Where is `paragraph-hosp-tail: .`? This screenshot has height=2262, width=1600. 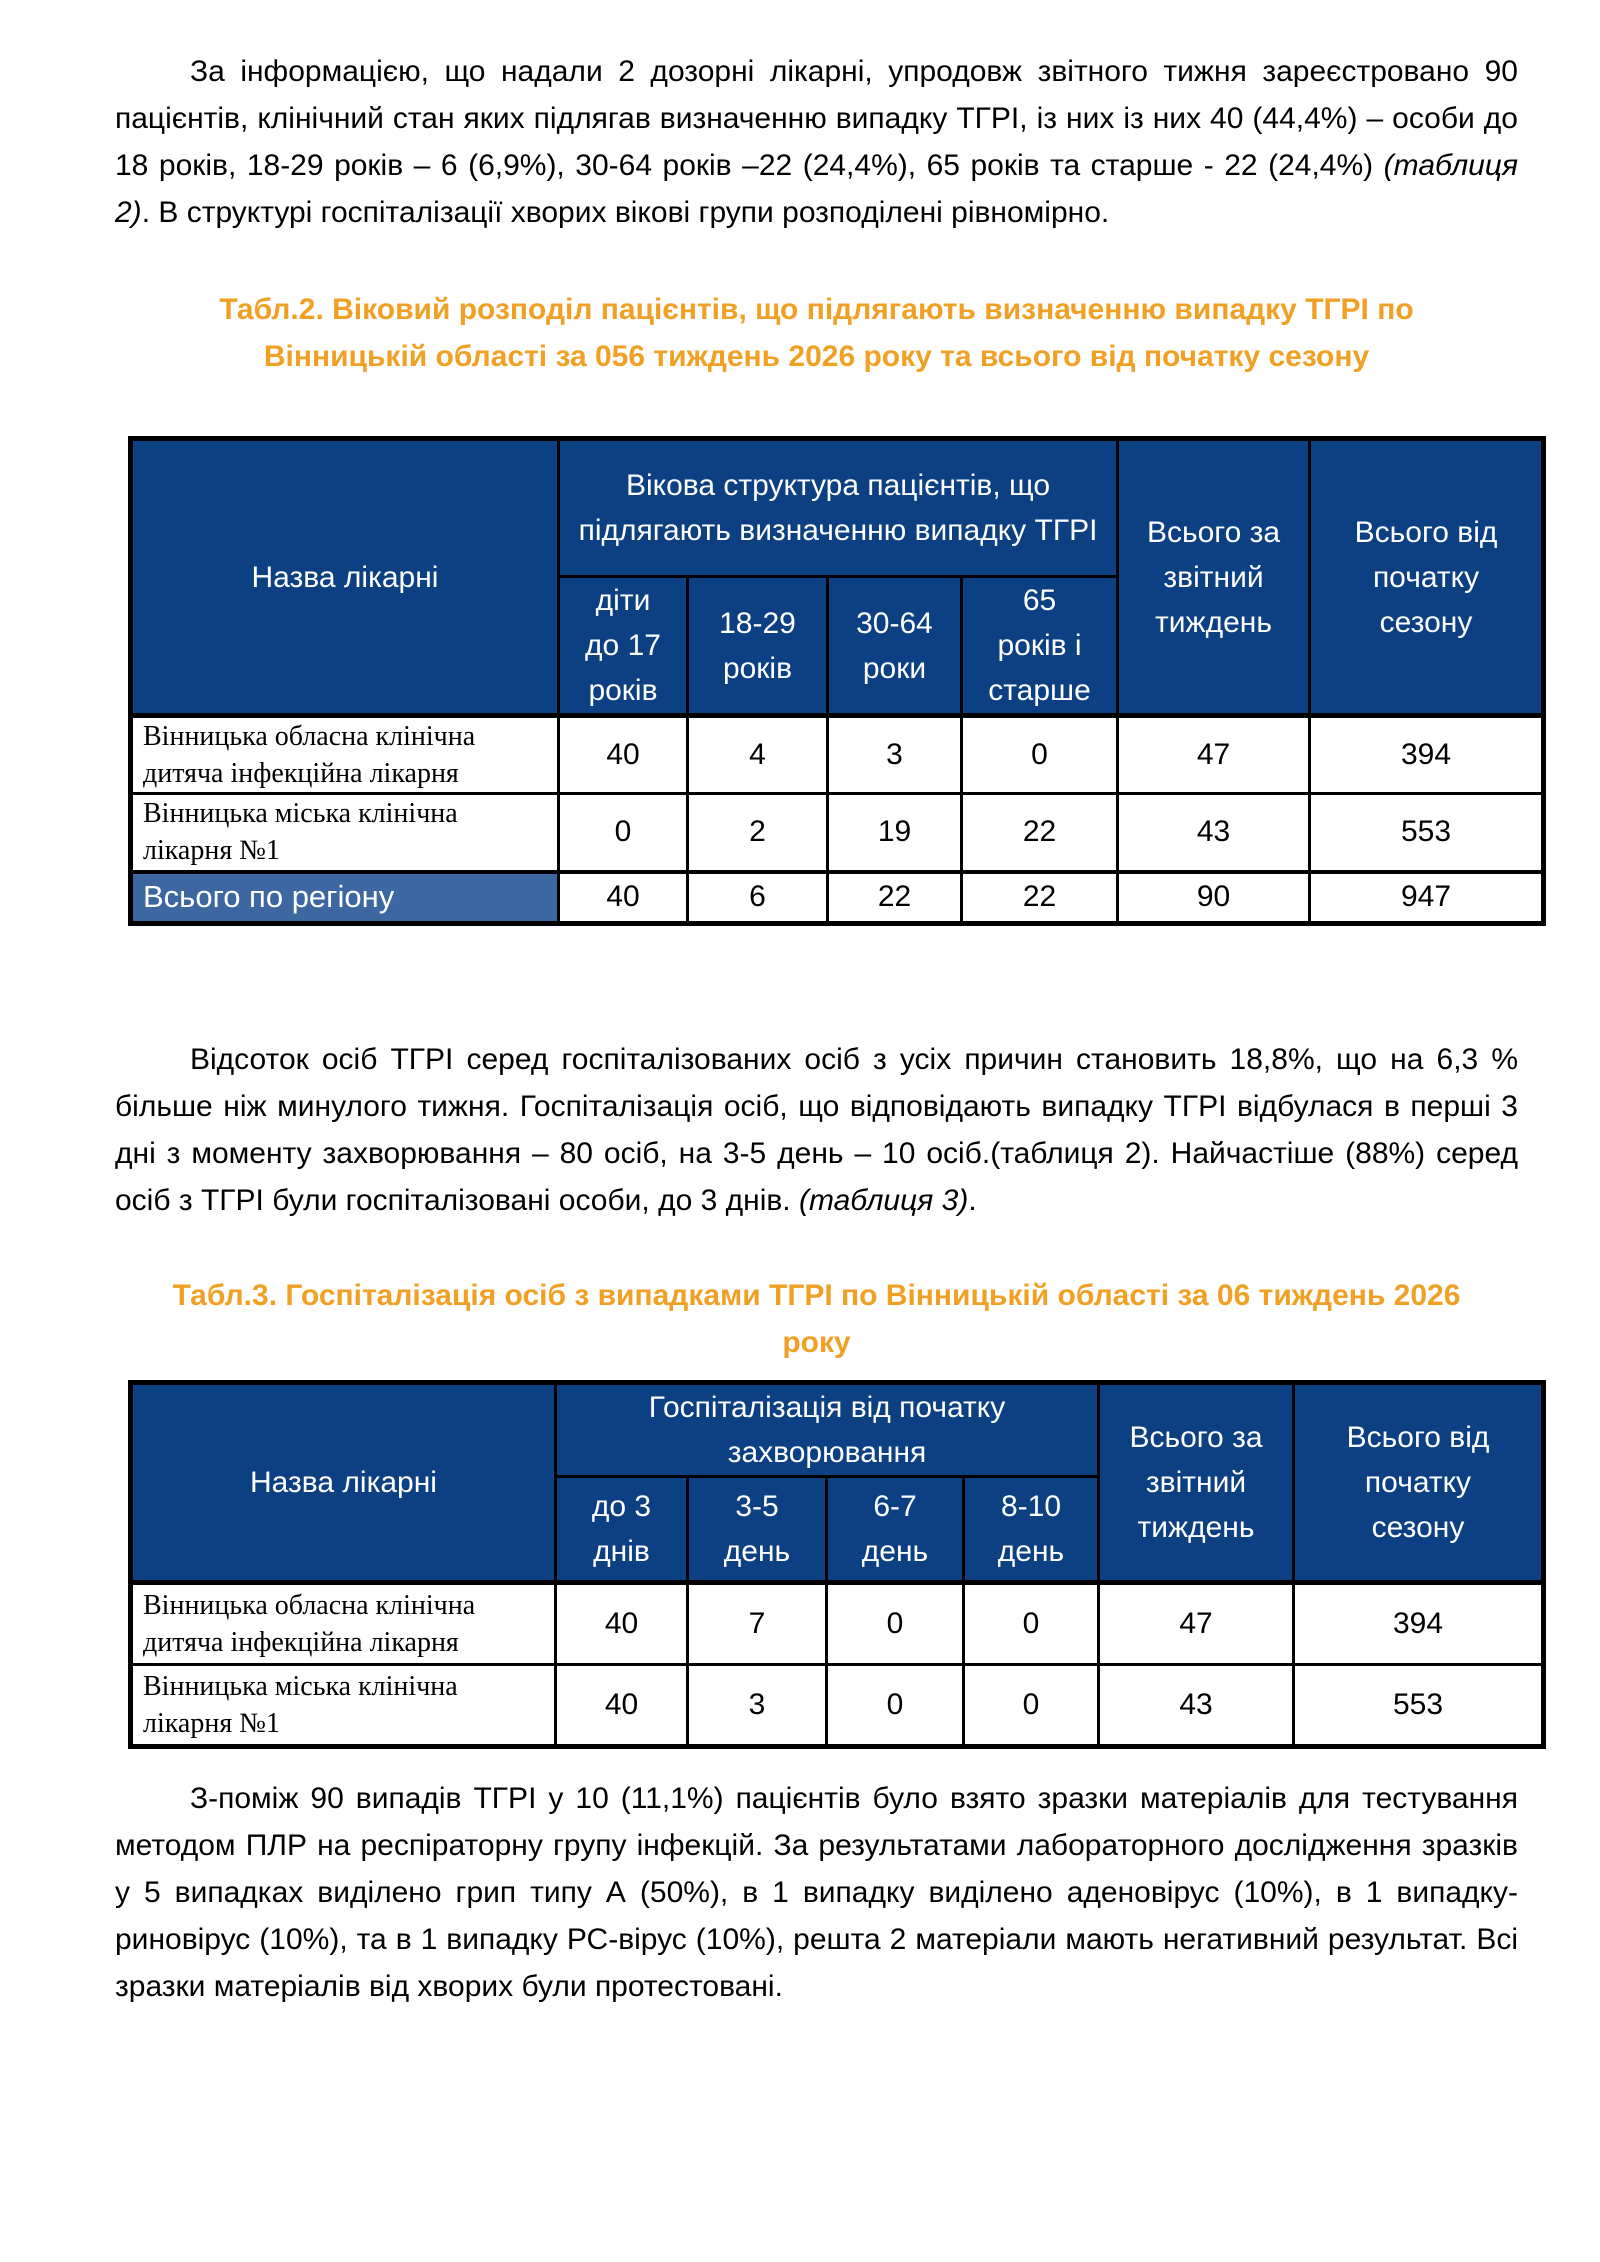 paragraph-hosp-tail: . is located at coordinates (972, 1200).